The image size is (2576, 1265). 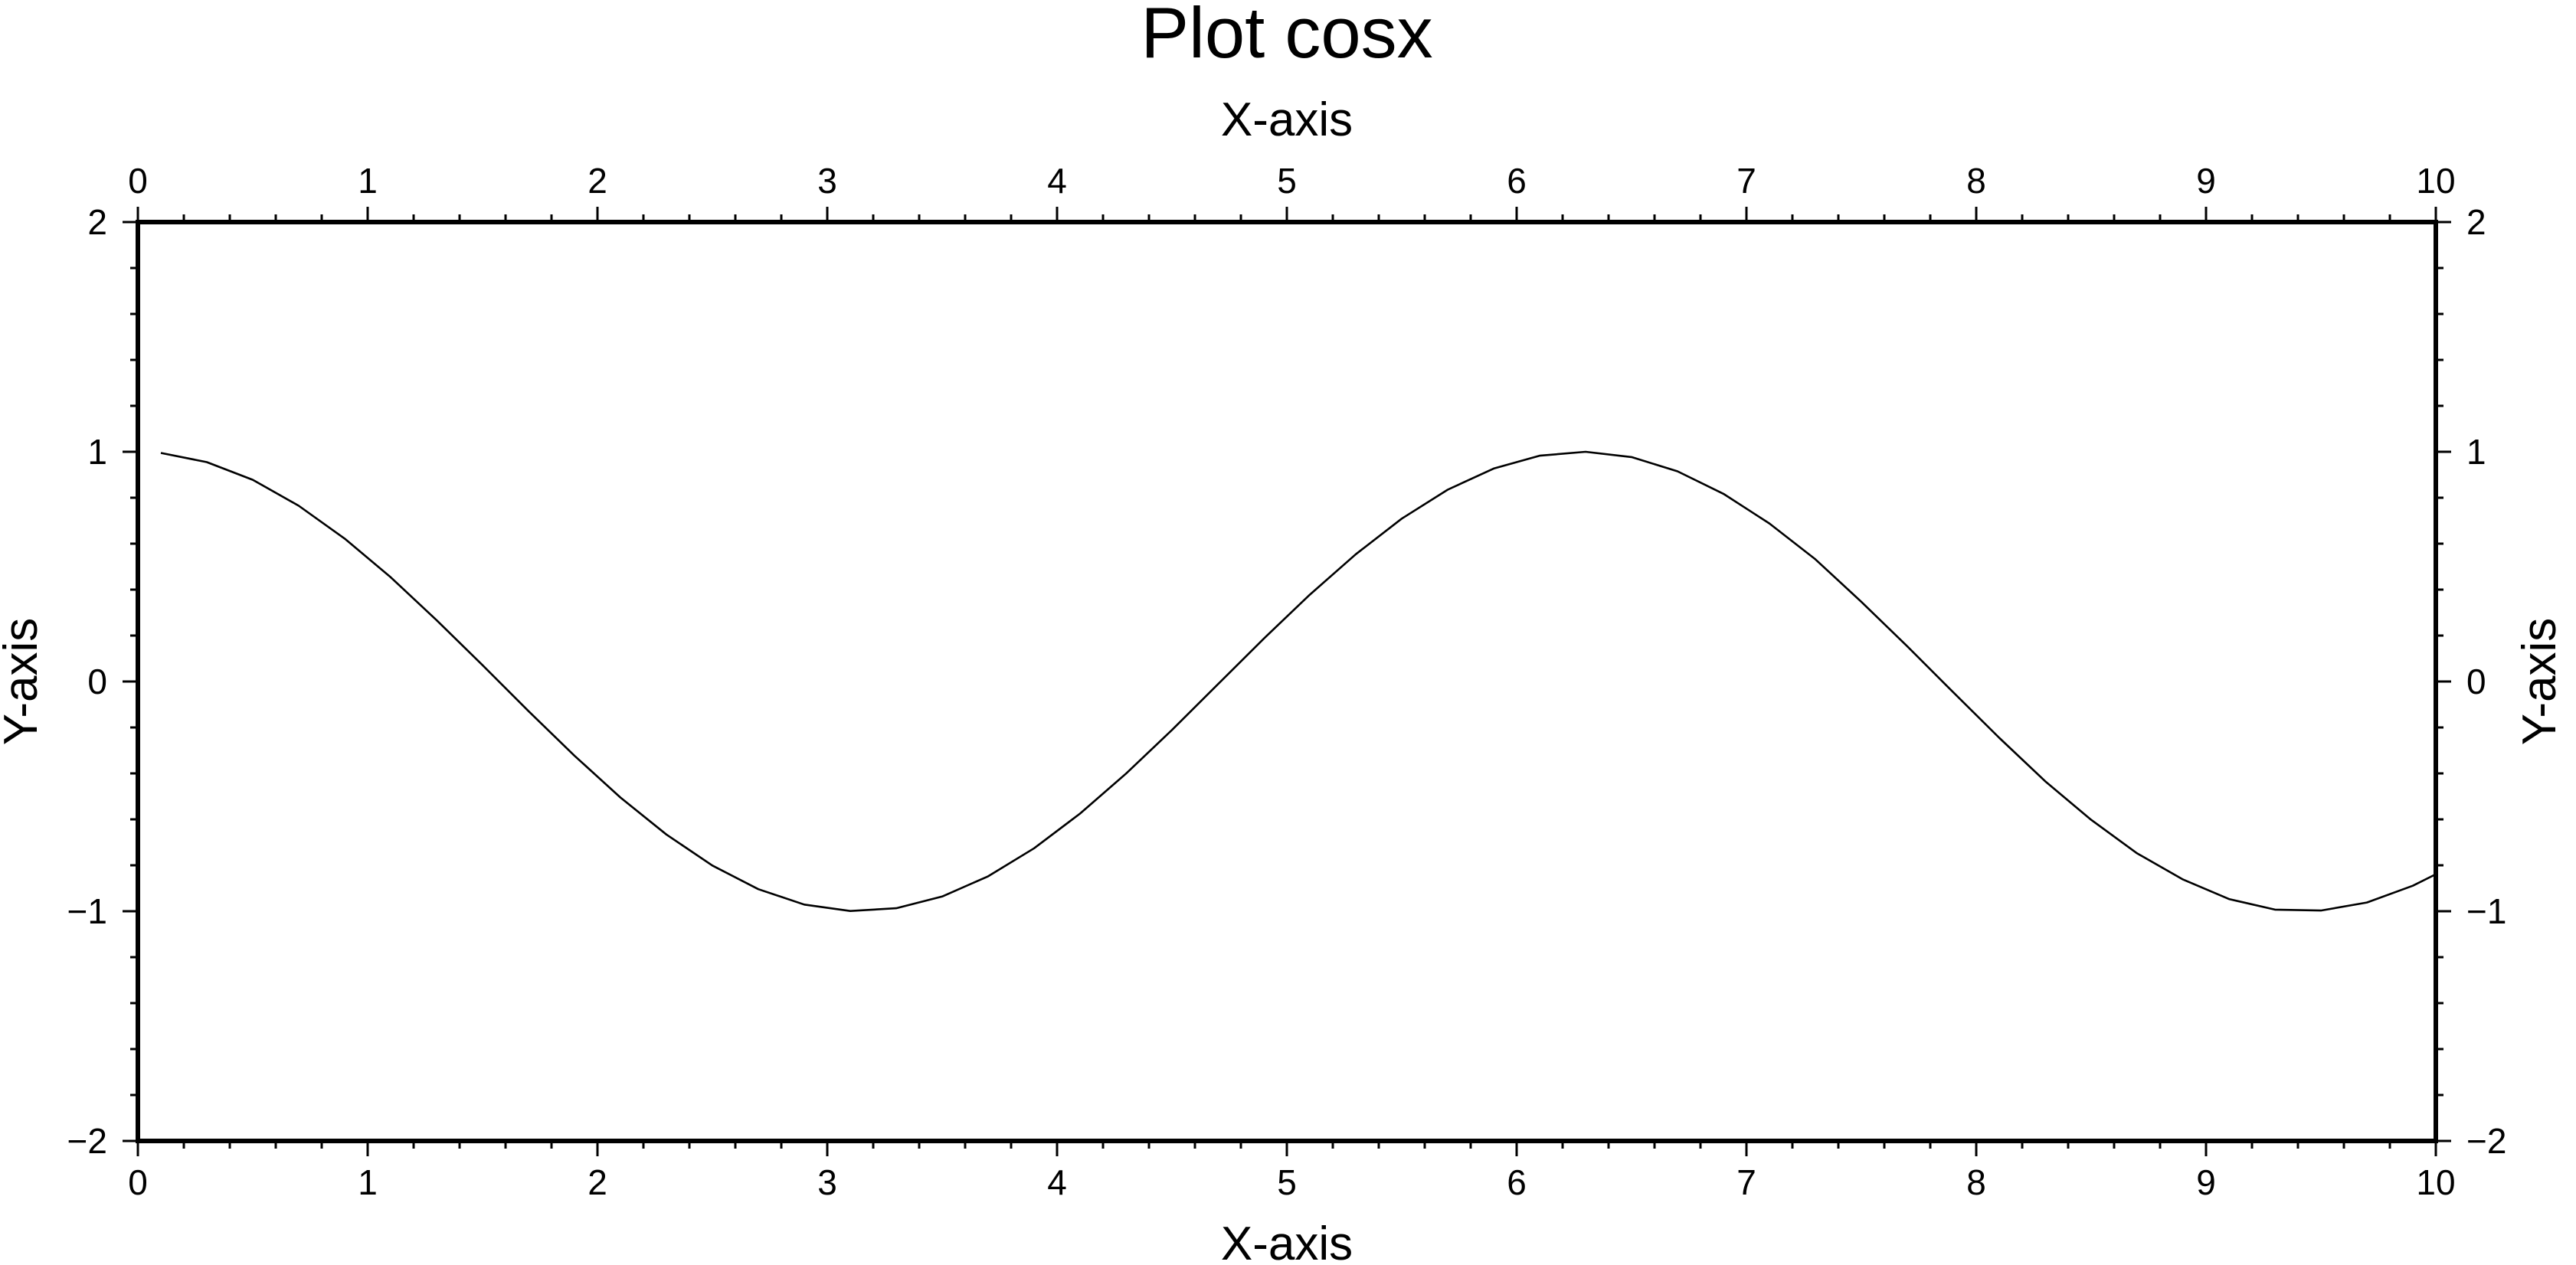 I want to click on x-tick-label-top: 0, so click(x=138, y=181).